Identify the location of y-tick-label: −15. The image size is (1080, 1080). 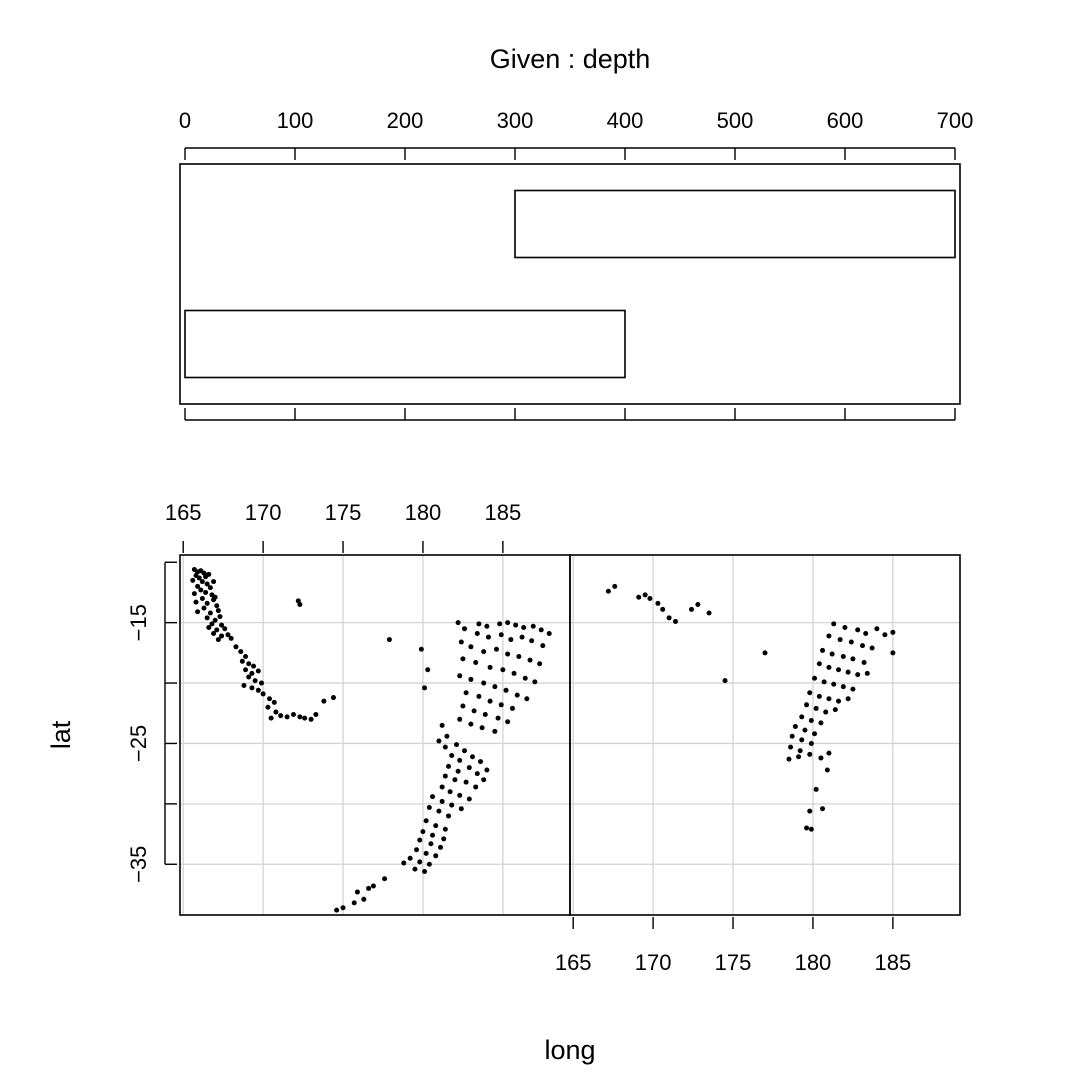
(138, 622).